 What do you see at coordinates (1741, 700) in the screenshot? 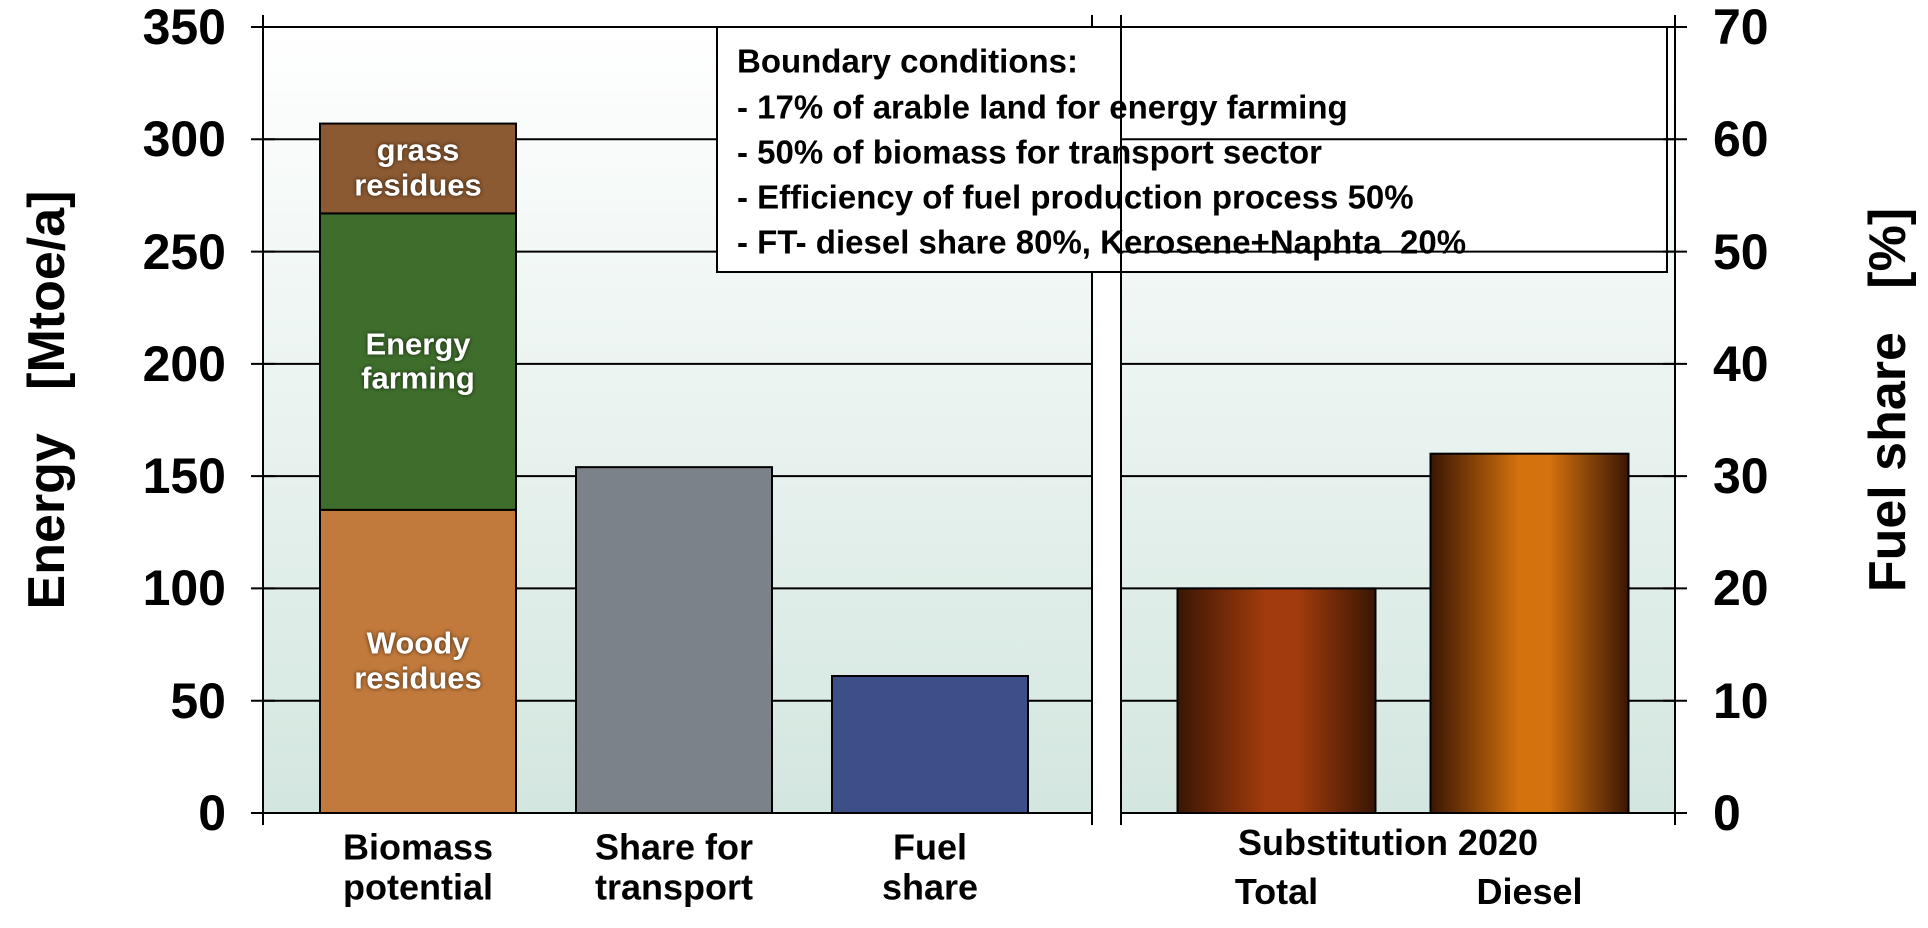
I see `y-tick-label: 10` at bounding box center [1741, 700].